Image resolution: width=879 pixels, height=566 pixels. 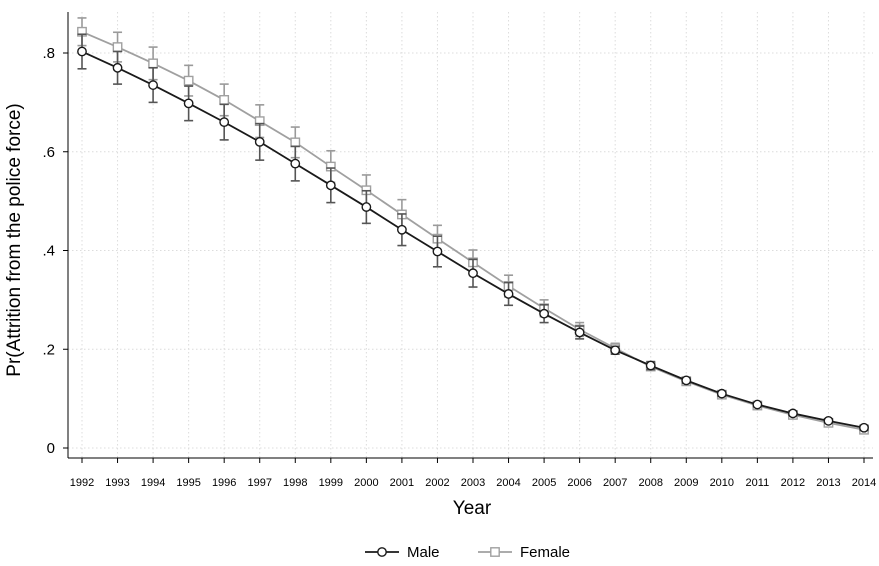 I want to click on legend-item-female: Female, so click(x=524, y=552).